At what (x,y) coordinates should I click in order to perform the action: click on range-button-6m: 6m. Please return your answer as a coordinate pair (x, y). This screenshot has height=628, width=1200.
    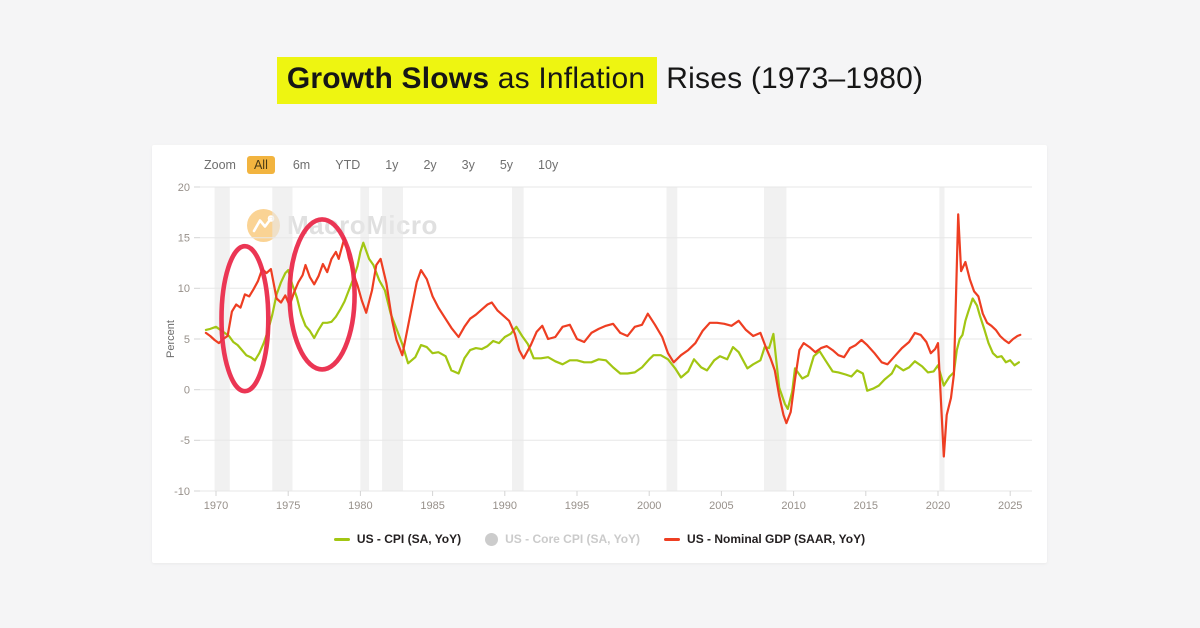
    Looking at the image, I should click on (301, 164).